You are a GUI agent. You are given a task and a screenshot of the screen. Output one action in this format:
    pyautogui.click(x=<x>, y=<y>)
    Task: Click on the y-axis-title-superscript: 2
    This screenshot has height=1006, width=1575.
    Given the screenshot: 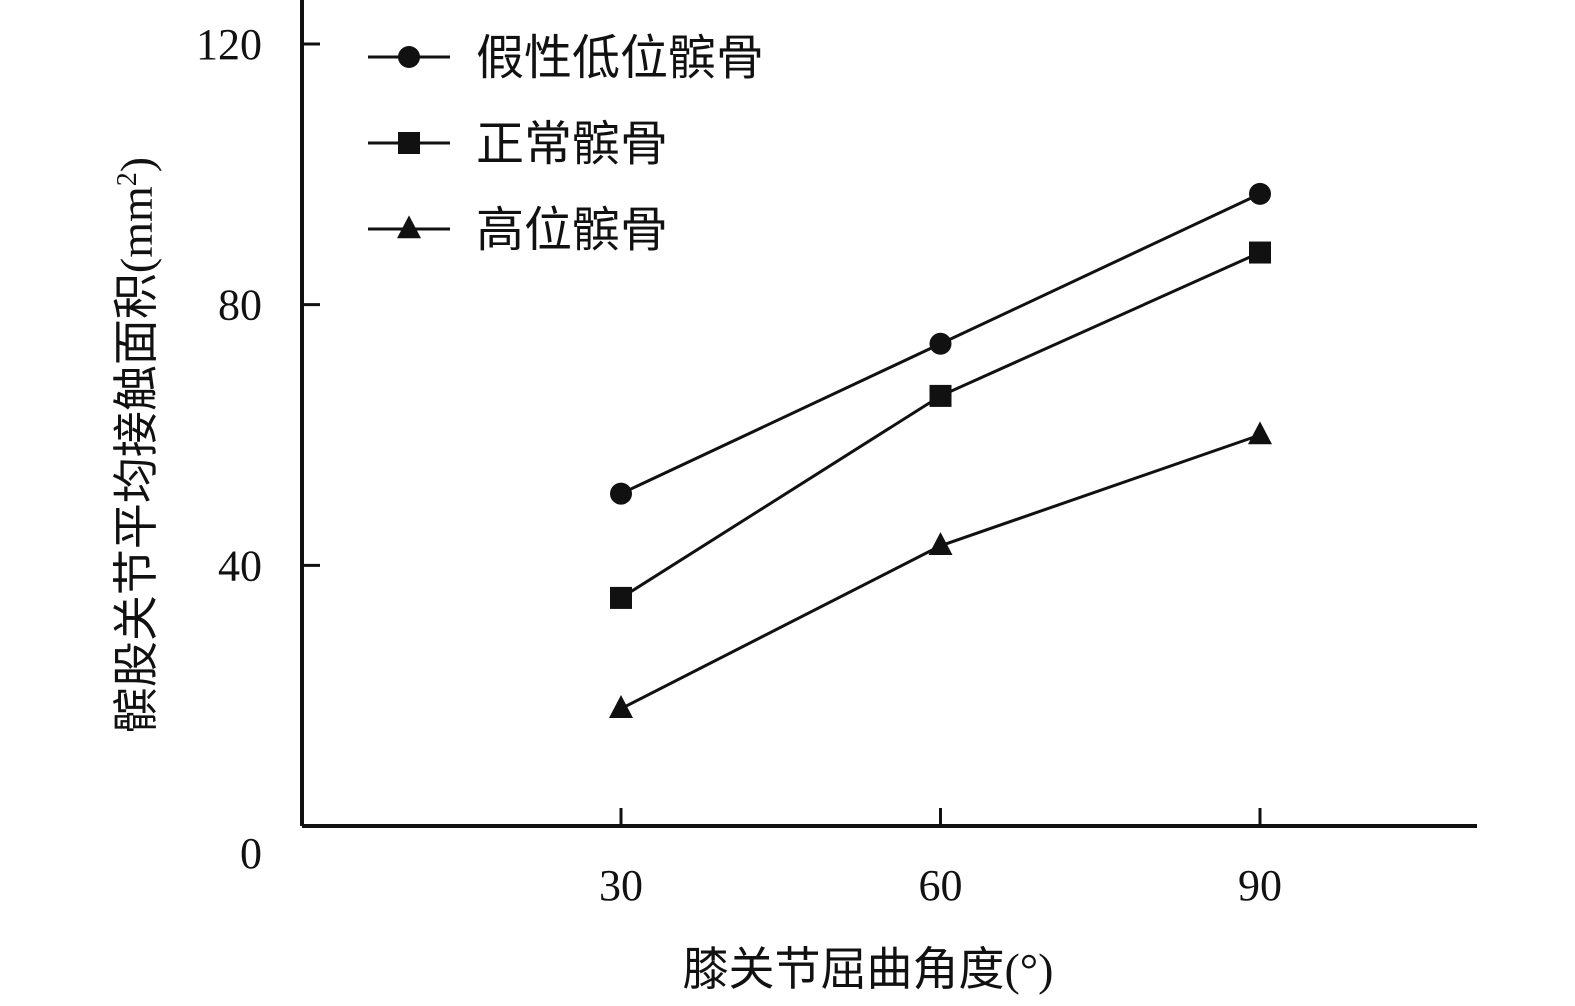 What is the action you would take?
    pyautogui.click(x=127, y=179)
    